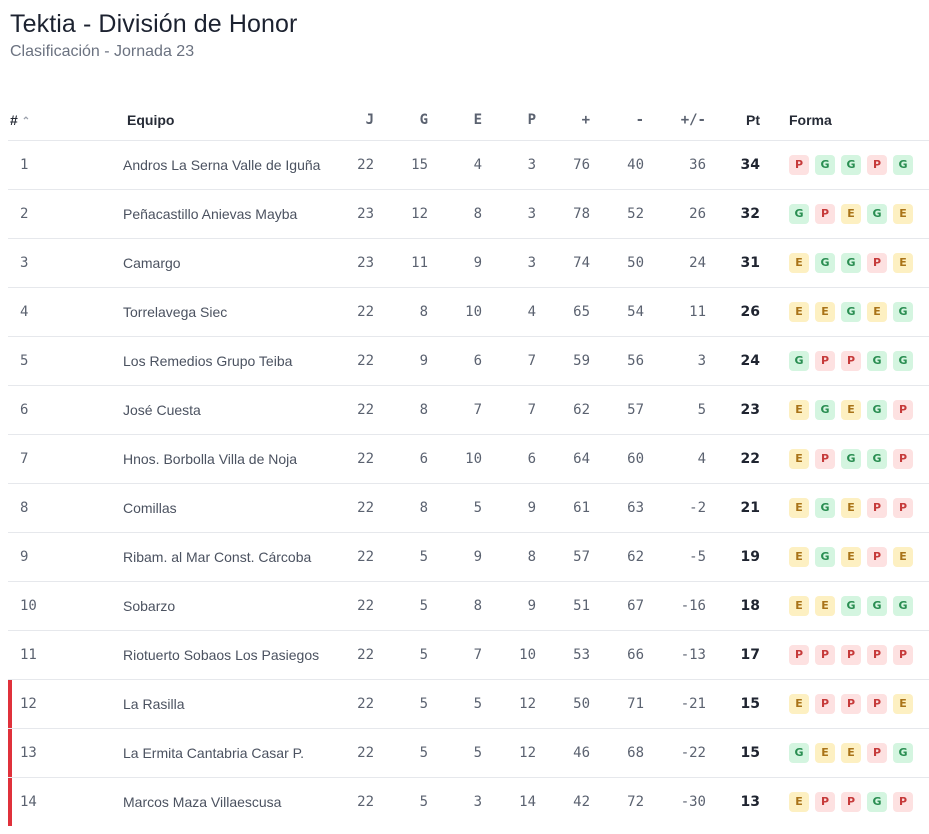  Describe the element at coordinates (33, 557) in the screenshot. I see `cell-position: 9` at that location.